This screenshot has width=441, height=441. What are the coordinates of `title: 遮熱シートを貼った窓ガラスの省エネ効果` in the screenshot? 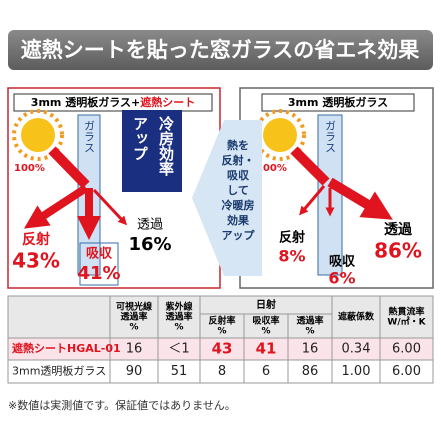 It's located at (220, 50).